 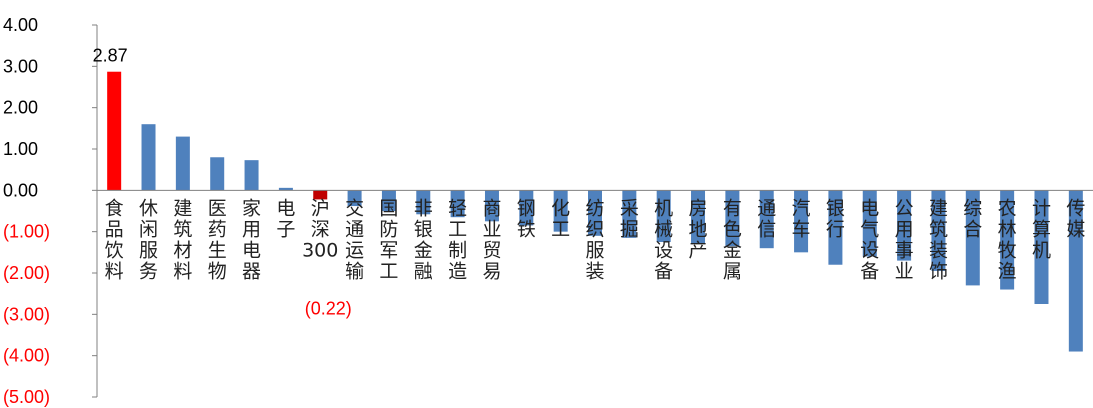 I want to click on y-tick-label-8: (4.00), so click(x=26, y=356).